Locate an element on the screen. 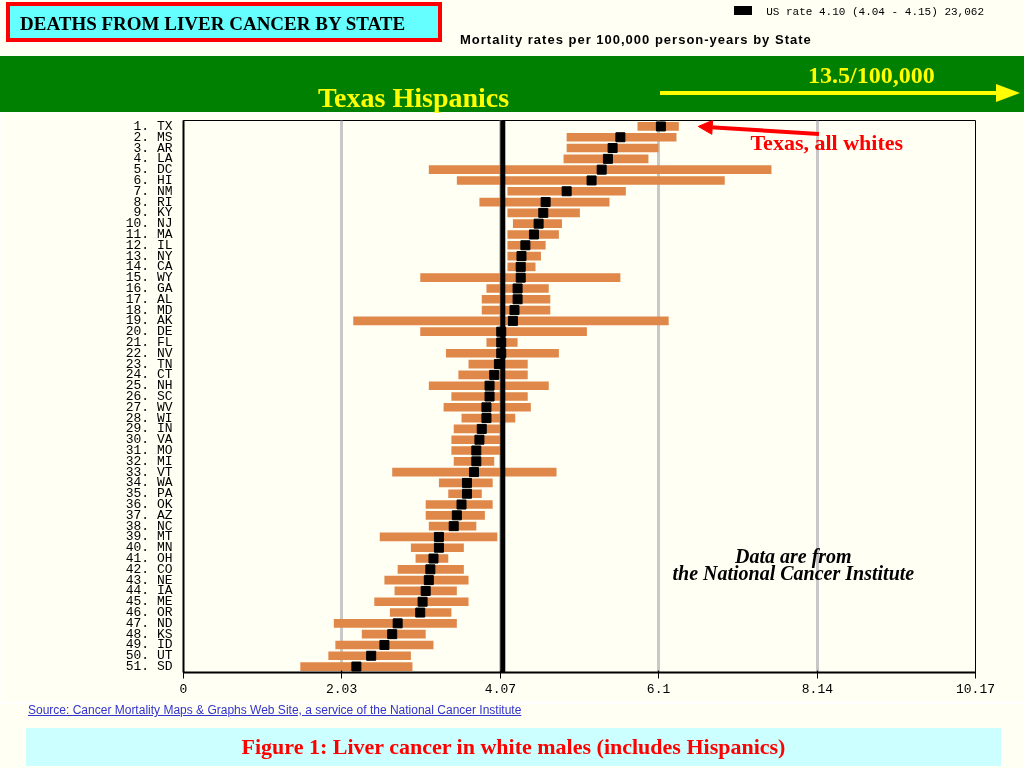 This screenshot has width=1024, height=768. annotation: Data are from the National Cancer Institute is located at coordinates (793, 565).